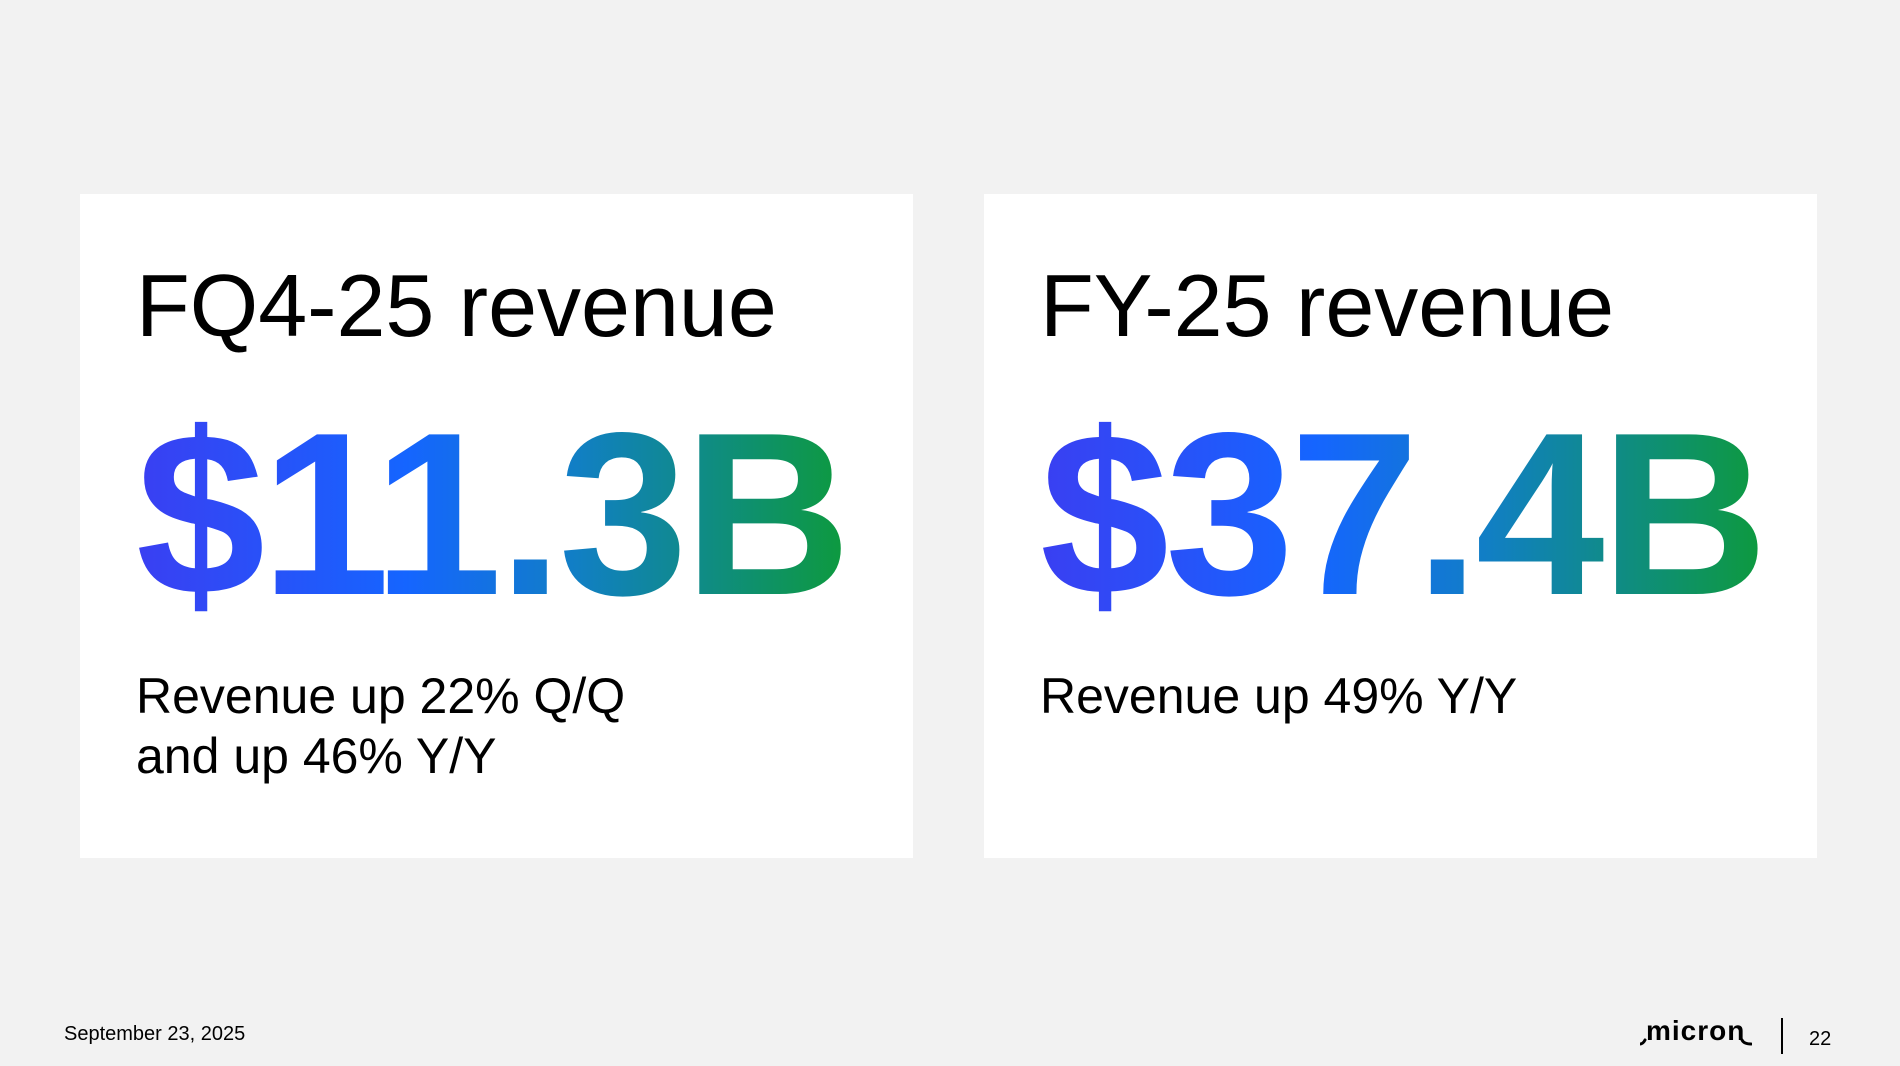 Image resolution: width=1900 pixels, height=1066 pixels. What do you see at coordinates (1404, 514) in the screenshot?
I see `revenue-value: $37.4B` at bounding box center [1404, 514].